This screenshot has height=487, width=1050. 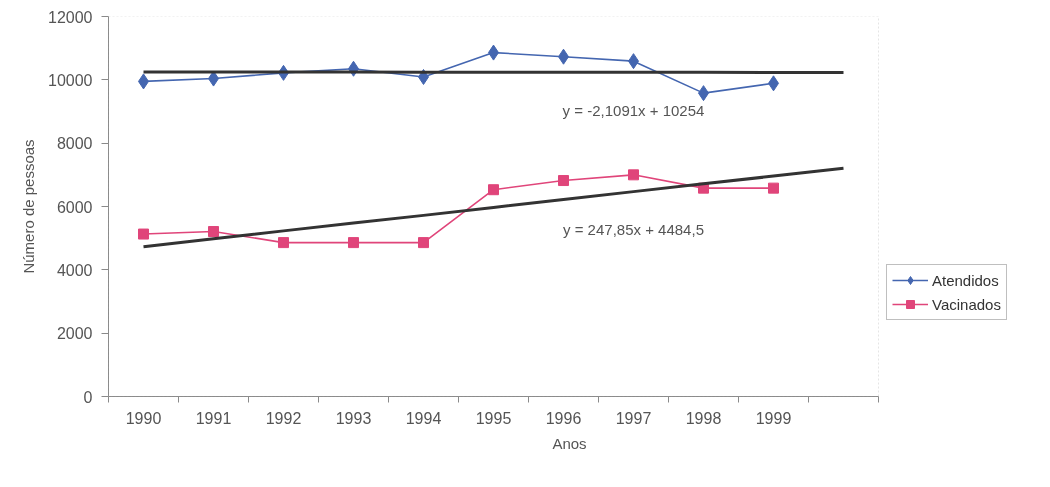 I want to click on x-tick-label: 1994, so click(x=423, y=418).